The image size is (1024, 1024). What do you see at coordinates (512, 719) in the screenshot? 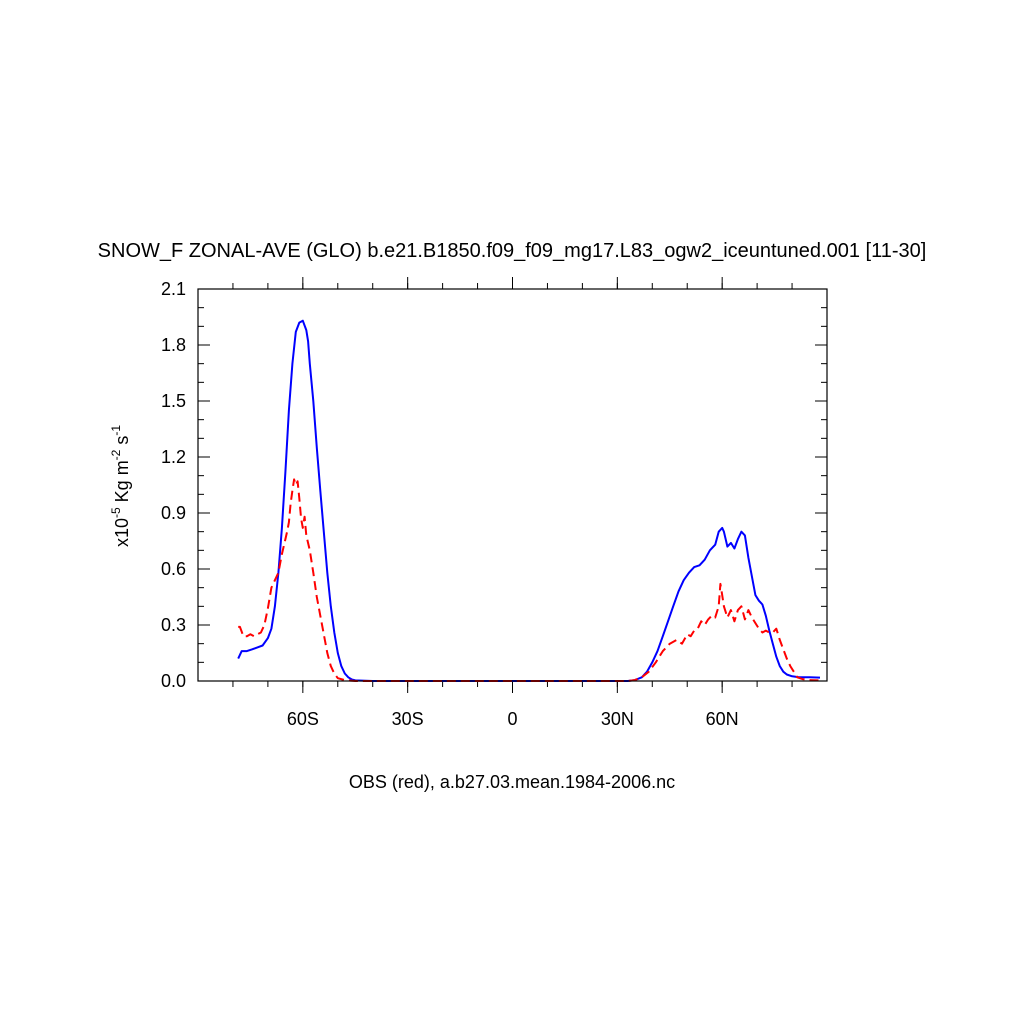
I see `x-tick-label: 0` at bounding box center [512, 719].